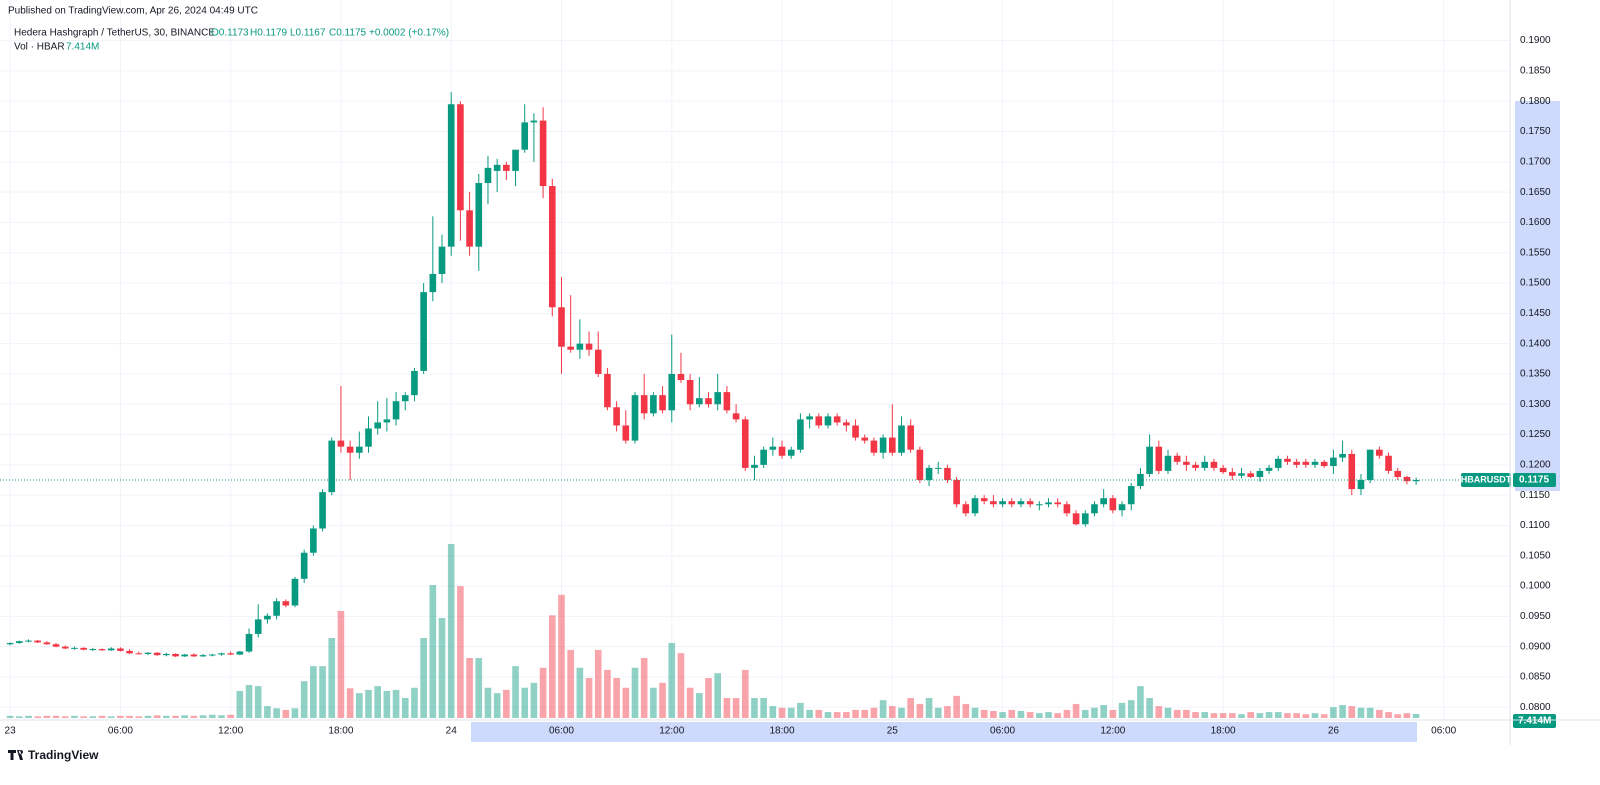 The width and height of the screenshot is (1600, 785). I want to click on y-tick-label: 0.1850, so click(1535, 71).